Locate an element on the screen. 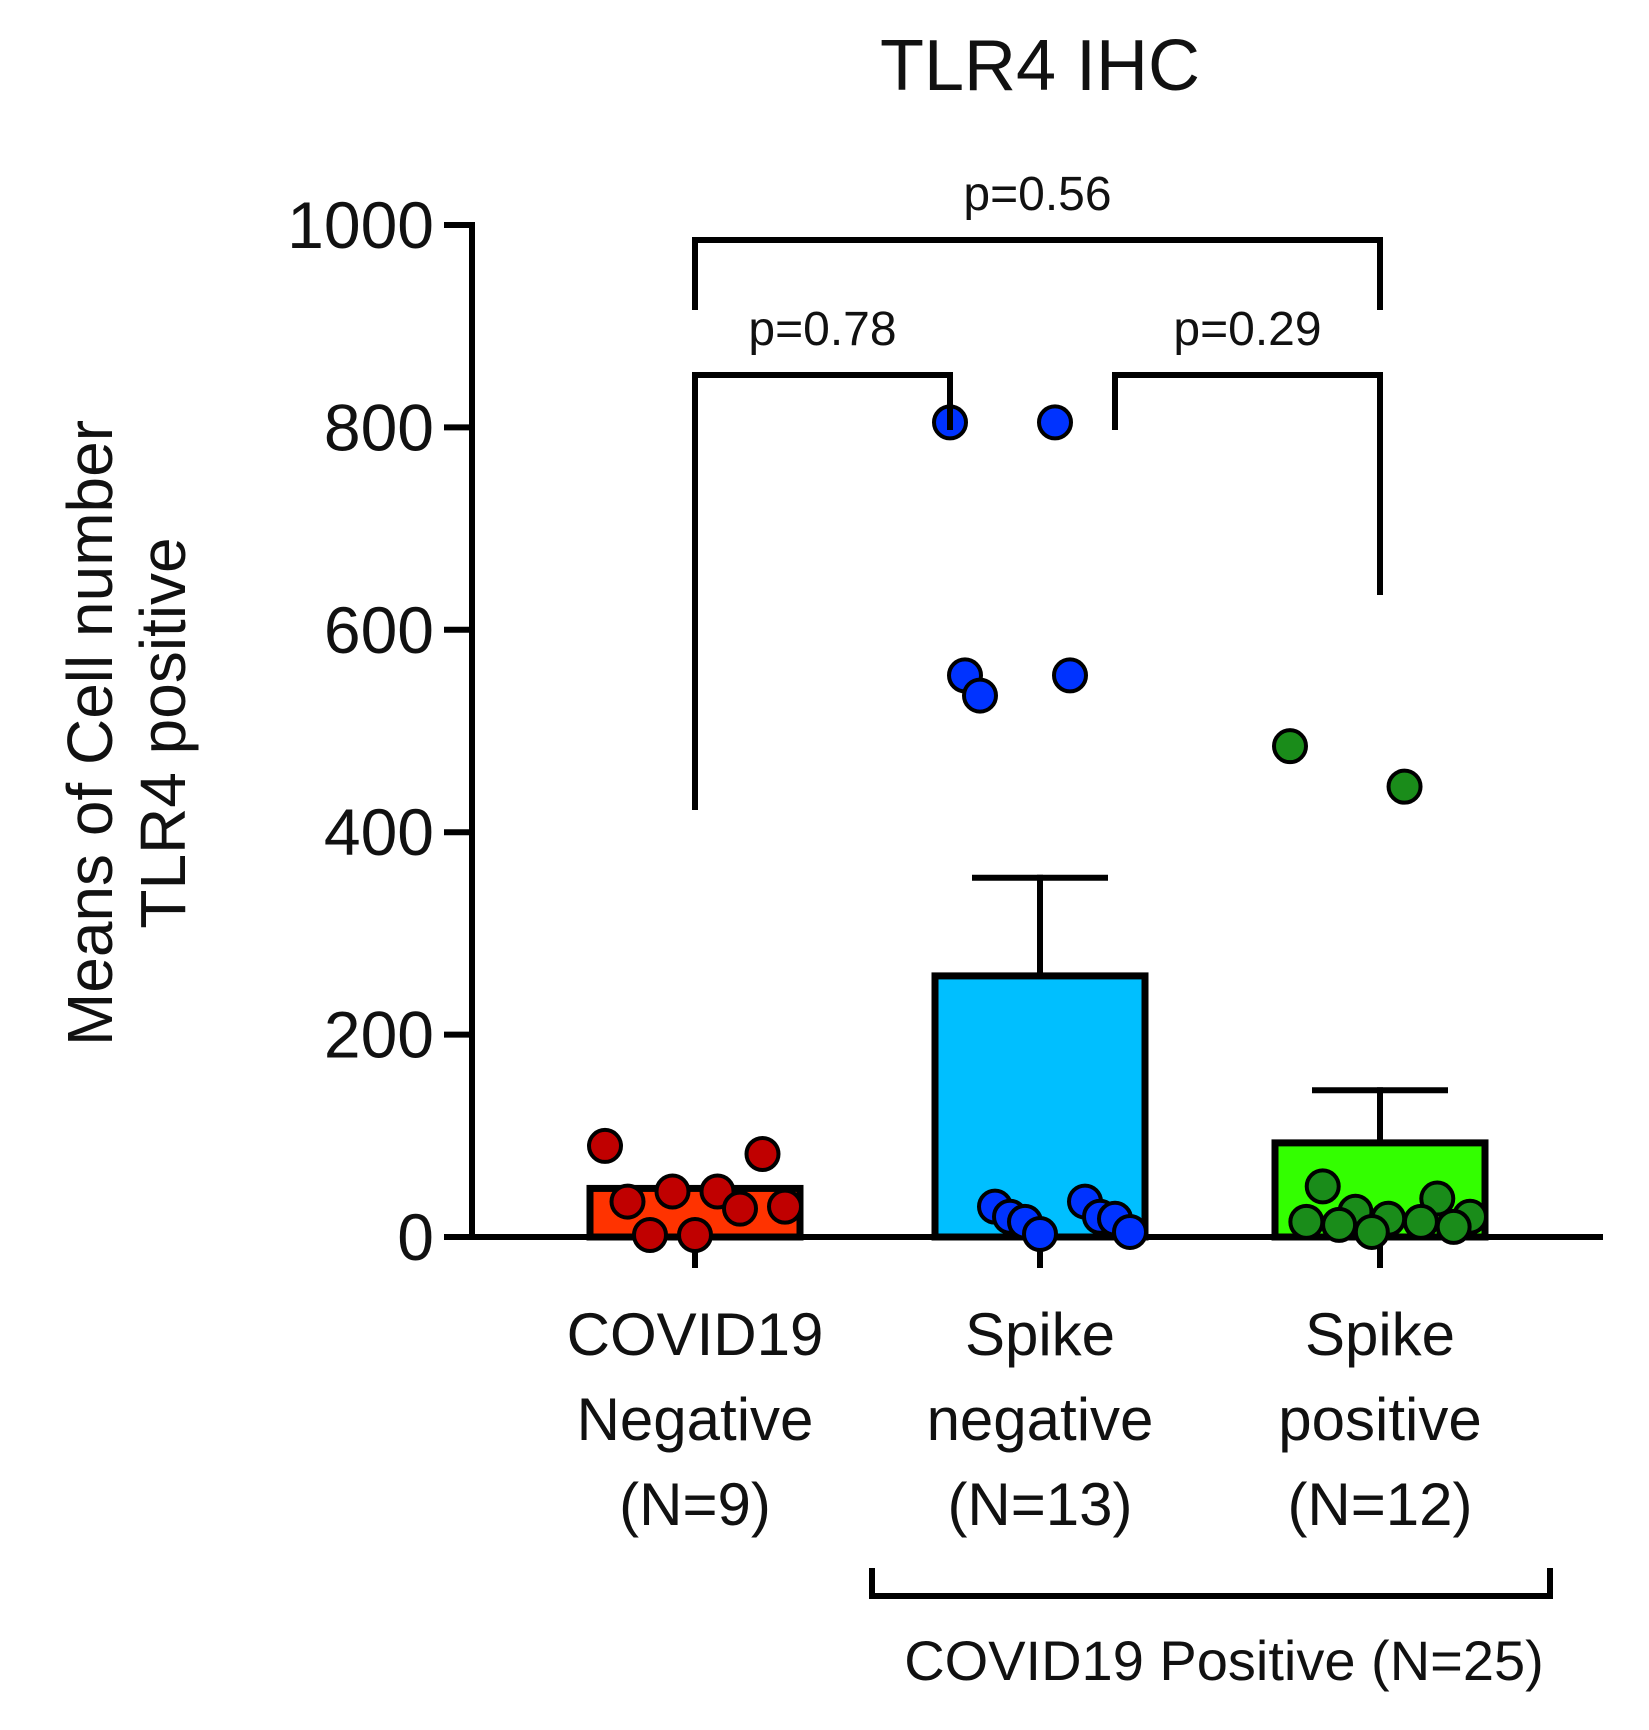 This screenshot has width=1649, height=1730. y-axis-label-line-1: Means of Cell number is located at coordinates (90, 733).